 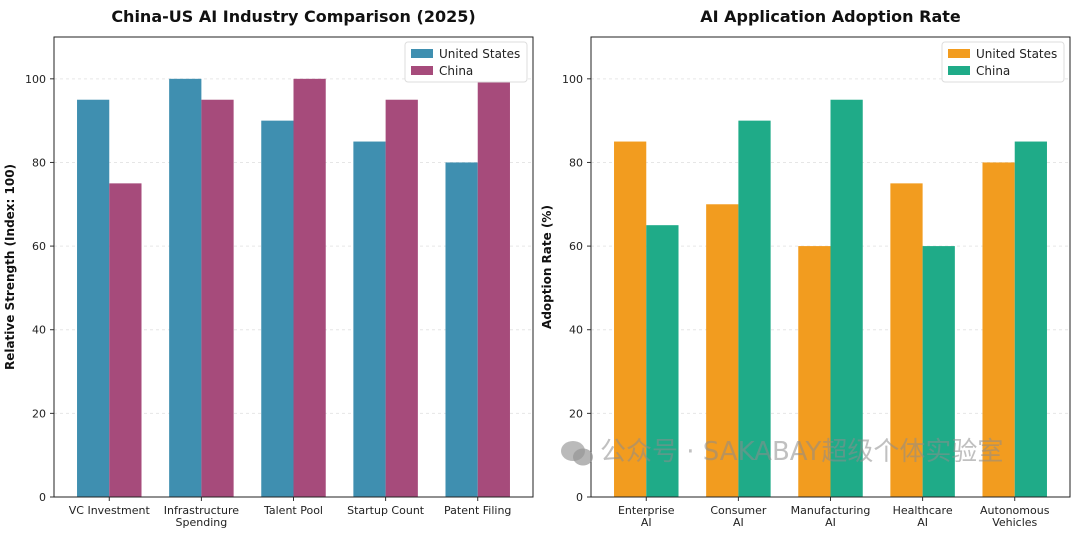 I want to click on x-tick-label: Spending, so click(x=202, y=522).